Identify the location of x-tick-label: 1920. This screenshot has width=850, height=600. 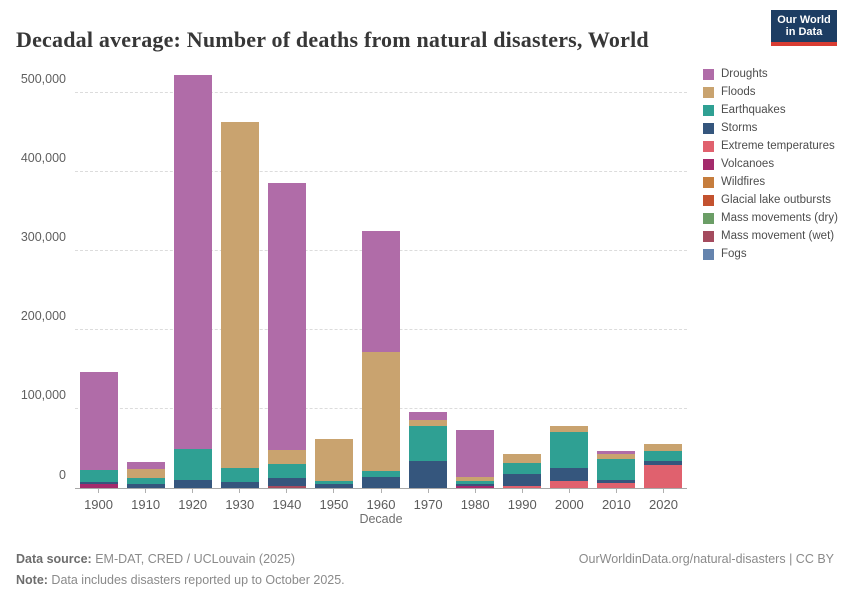
(193, 504).